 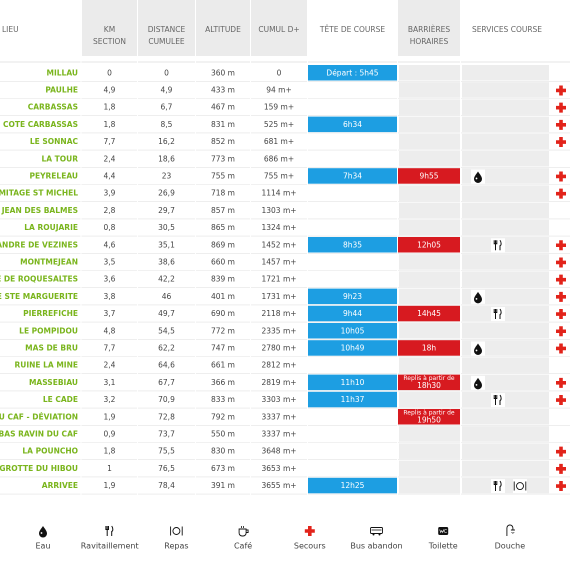 I want to click on place-name: LE SONNAC, so click(x=54, y=141).